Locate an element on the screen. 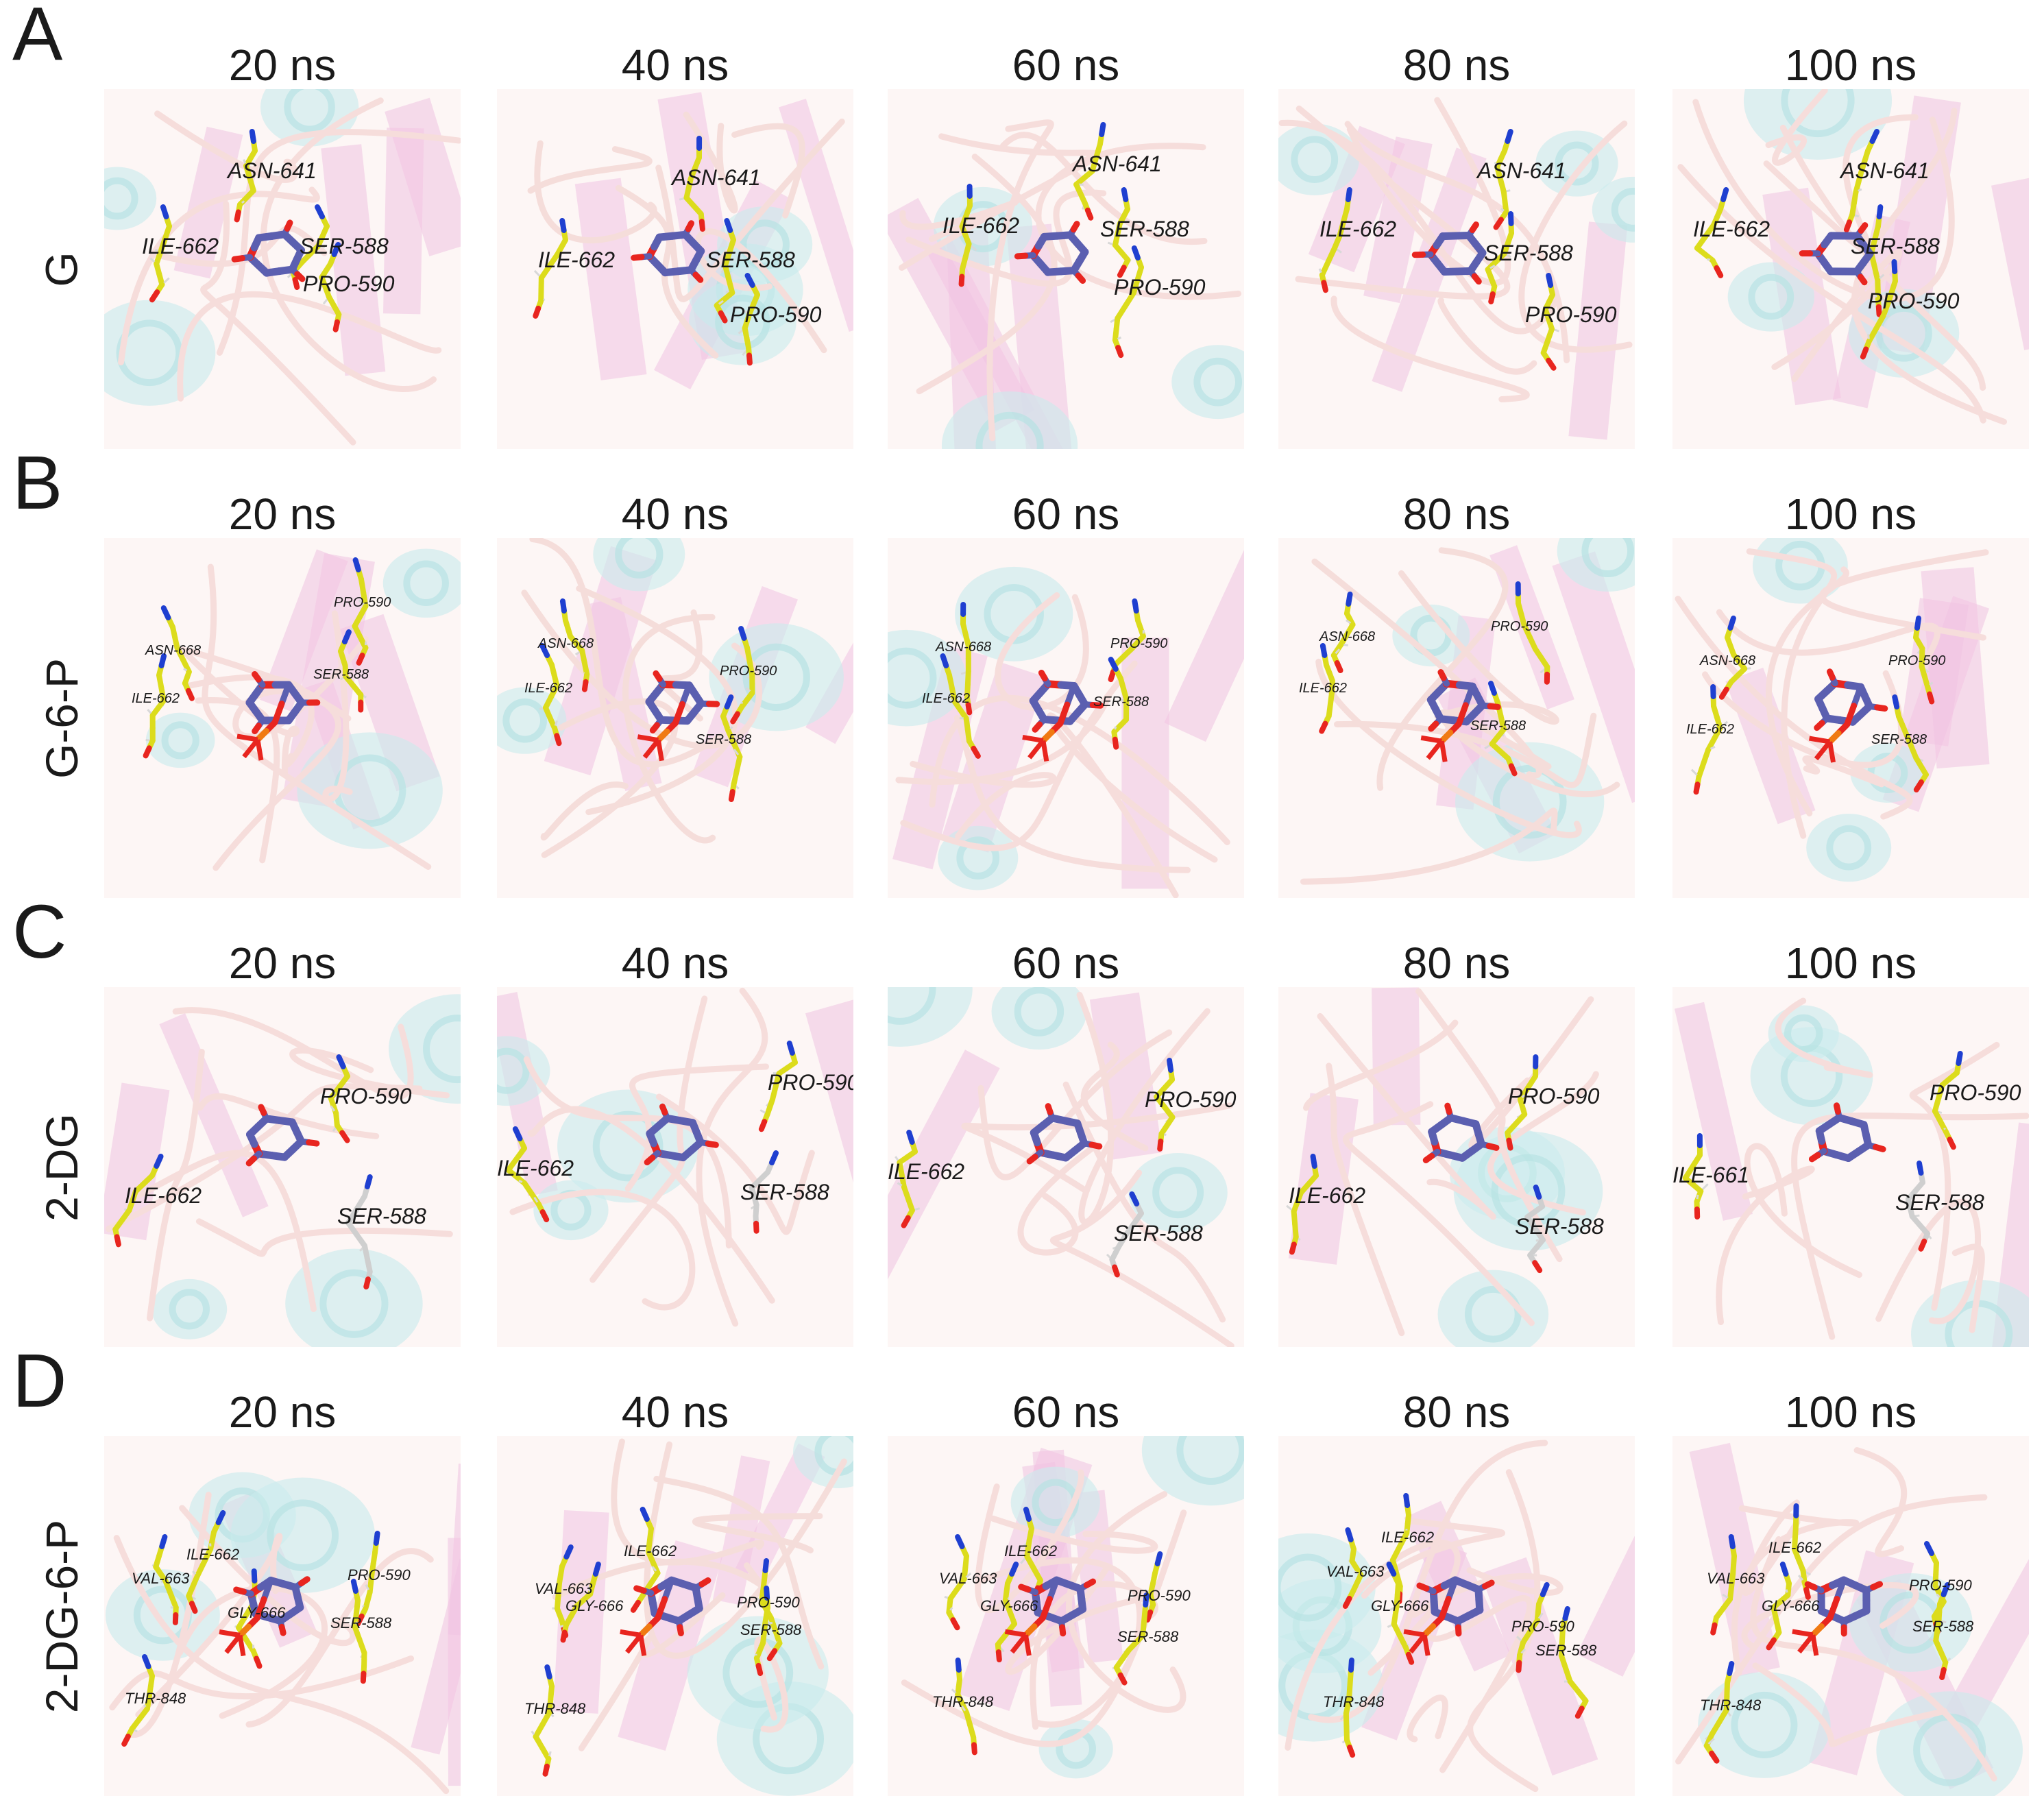 The height and width of the screenshot is (1820, 2044). snapshot-render: ASN-641 ILE-662 SER-588 PRO-590 is located at coordinates (675, 269).